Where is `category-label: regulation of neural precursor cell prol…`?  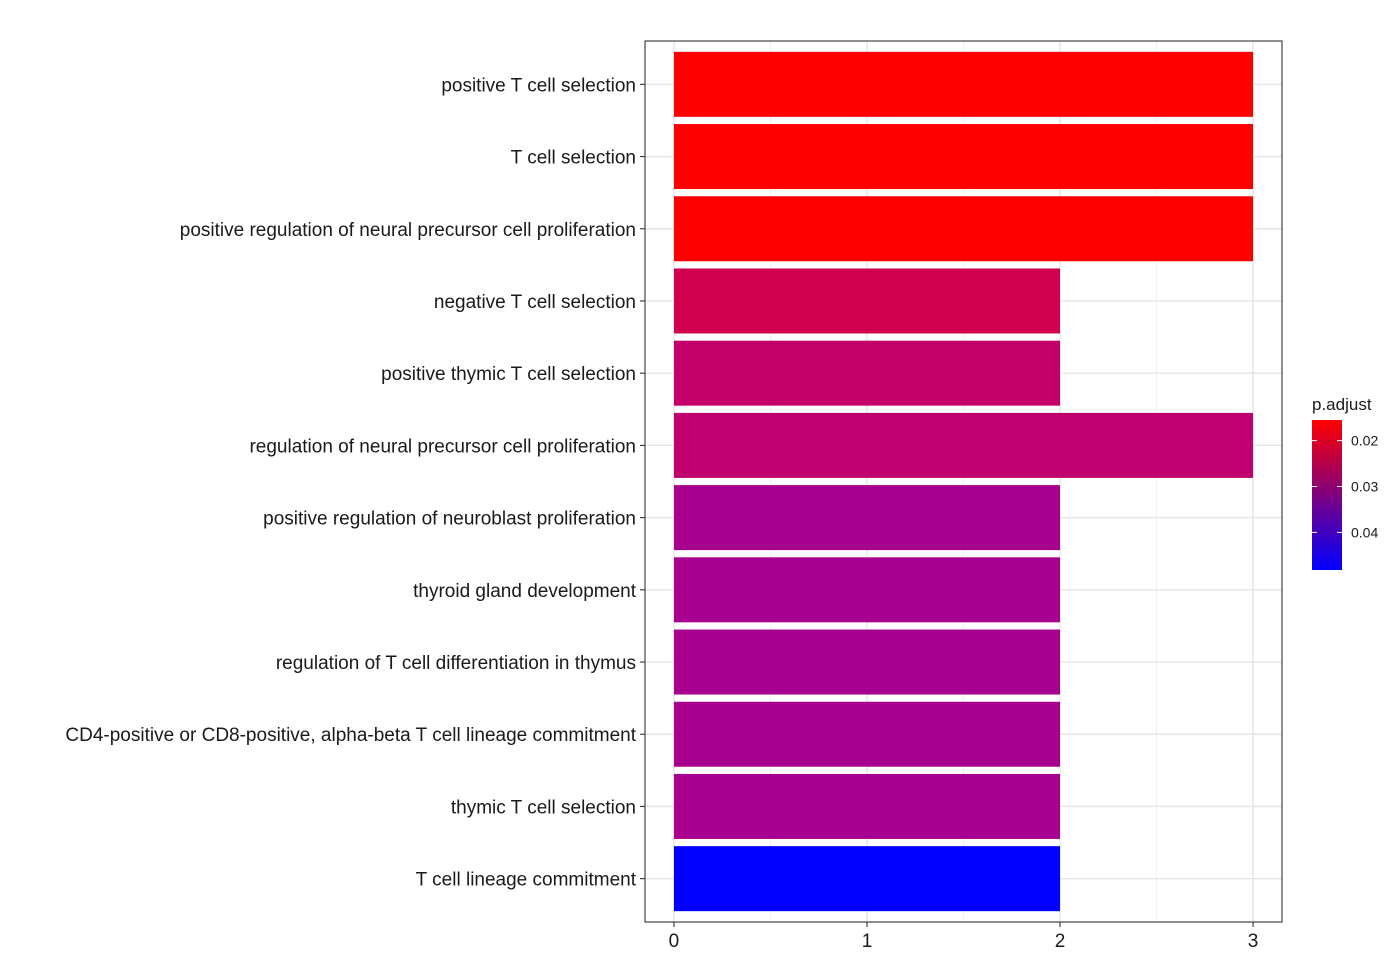 category-label: regulation of neural precursor cell prol… is located at coordinates (442, 446).